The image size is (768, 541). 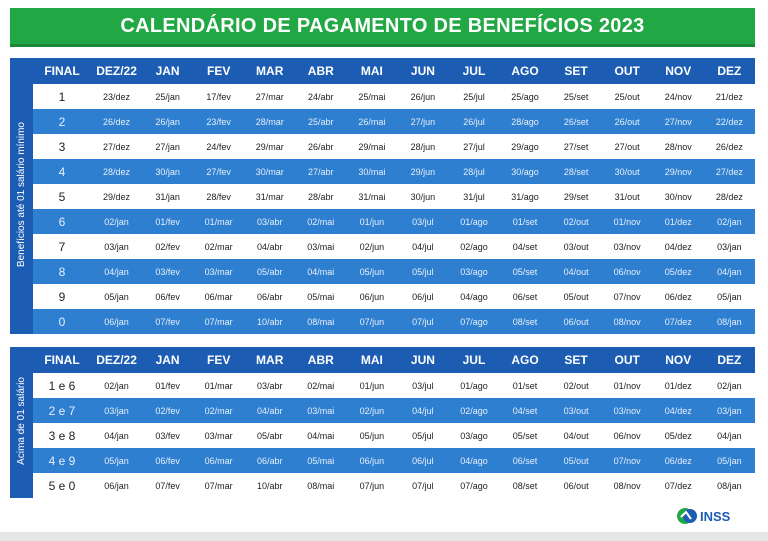 I want to click on date-cell: 26/dez, so click(x=117, y=121).